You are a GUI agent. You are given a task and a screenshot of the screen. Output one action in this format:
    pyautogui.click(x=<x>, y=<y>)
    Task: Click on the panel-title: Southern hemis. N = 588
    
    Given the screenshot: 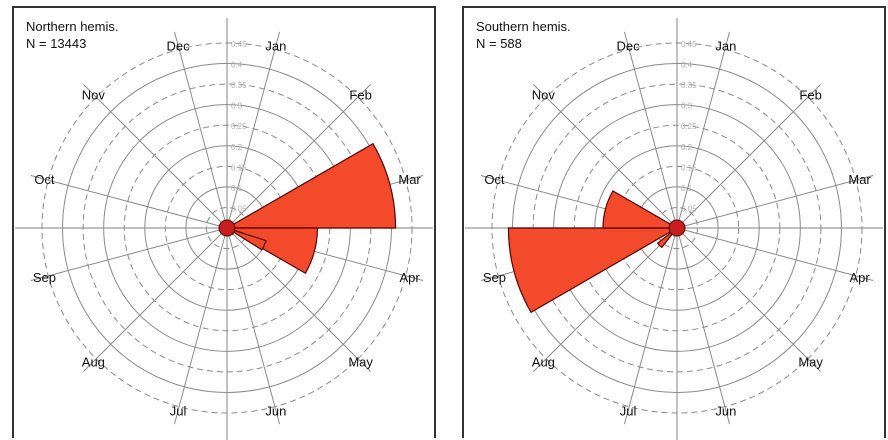 What is the action you would take?
    pyautogui.click(x=523, y=35)
    